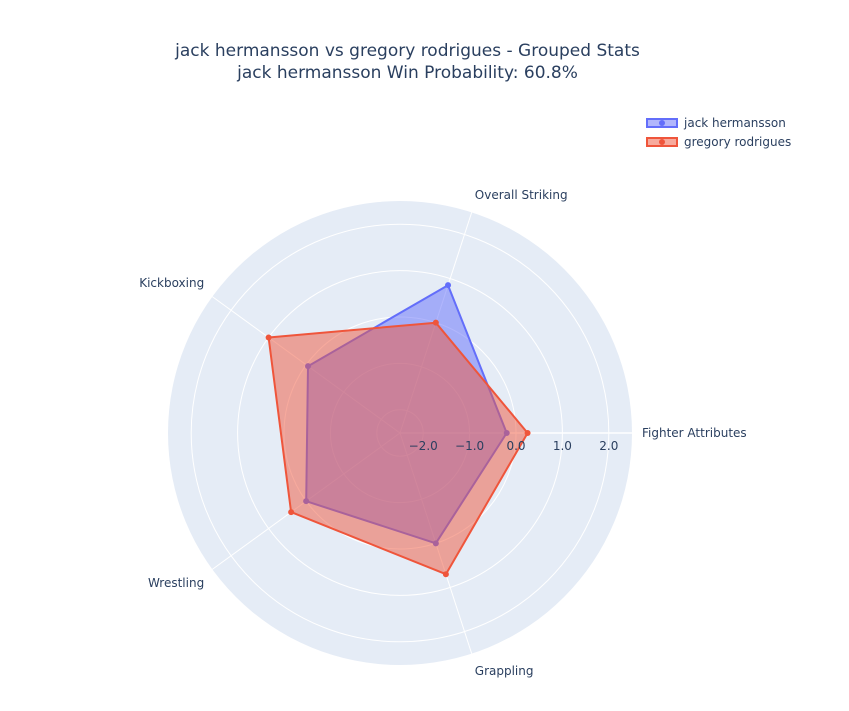 This screenshot has width=849, height=711. I want to click on subtitle-line: jack hermansson Win Probability: 60.8%, so click(407, 73).